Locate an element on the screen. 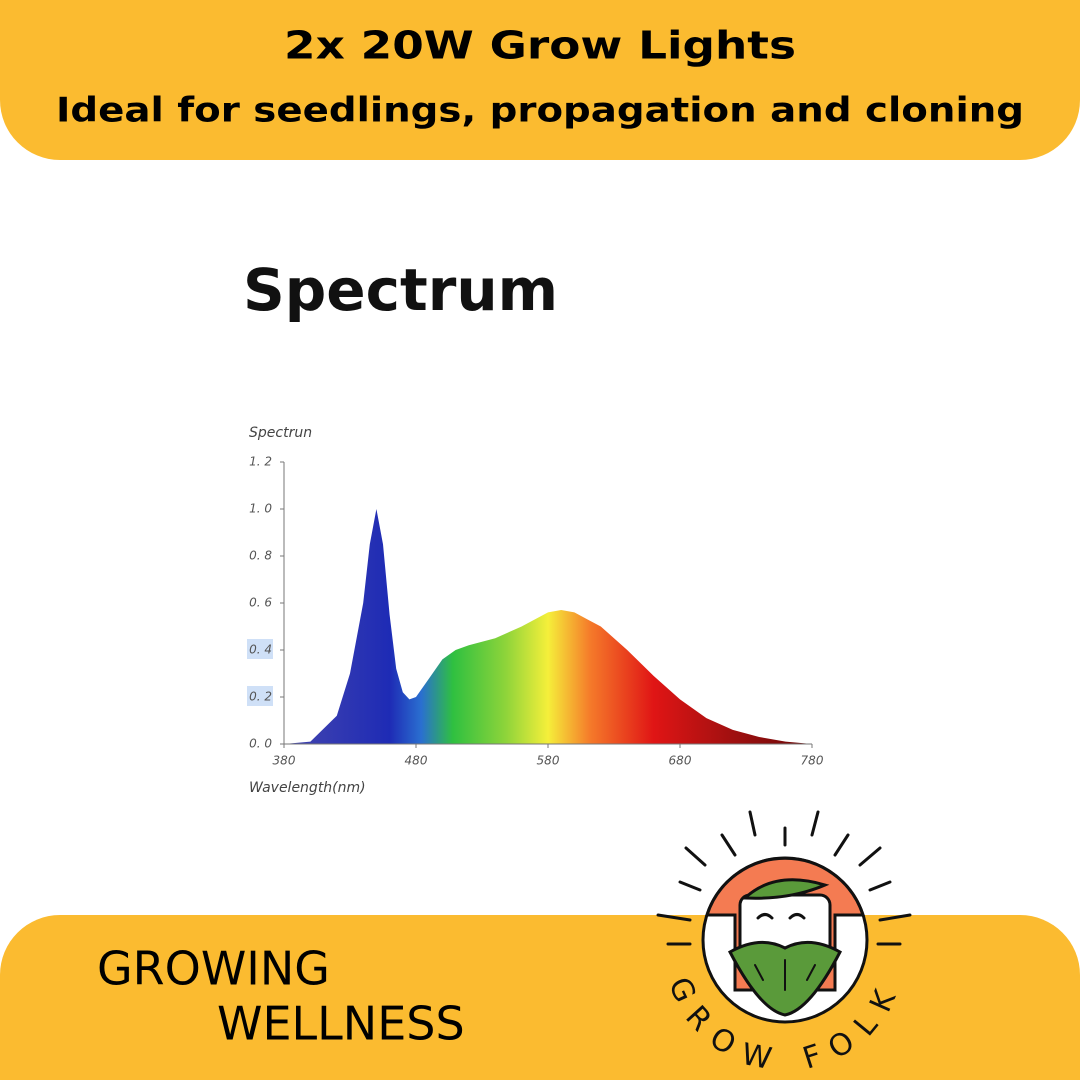  x-tick-label: 580 is located at coordinates (548, 761).